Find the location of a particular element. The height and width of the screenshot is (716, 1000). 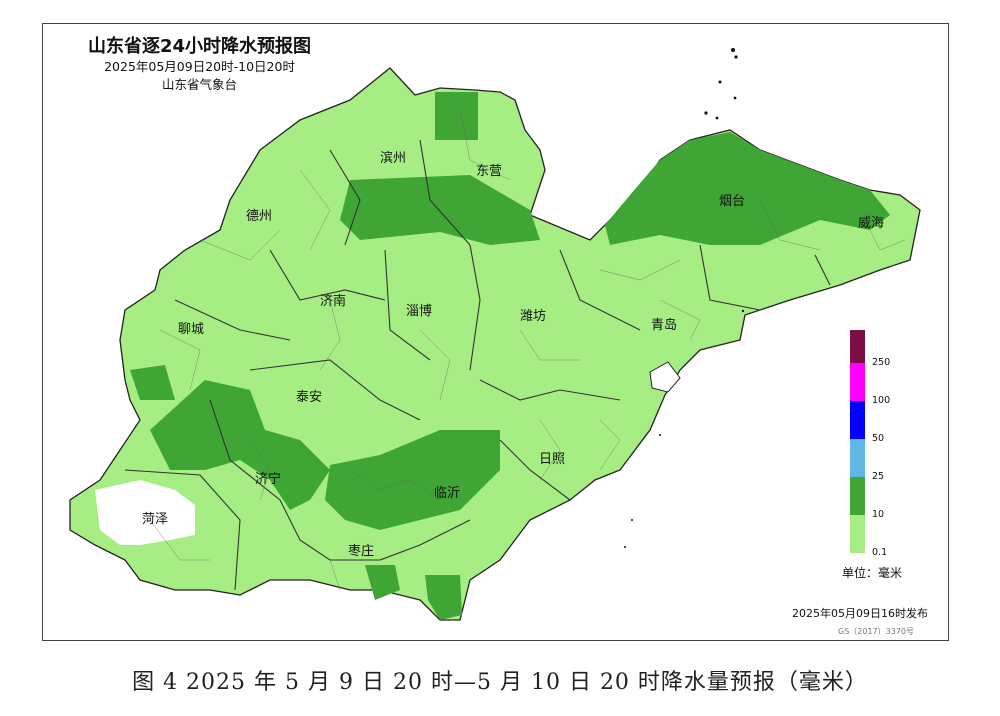

rain-zone-north-yellow-river is located at coordinates (456, 116).